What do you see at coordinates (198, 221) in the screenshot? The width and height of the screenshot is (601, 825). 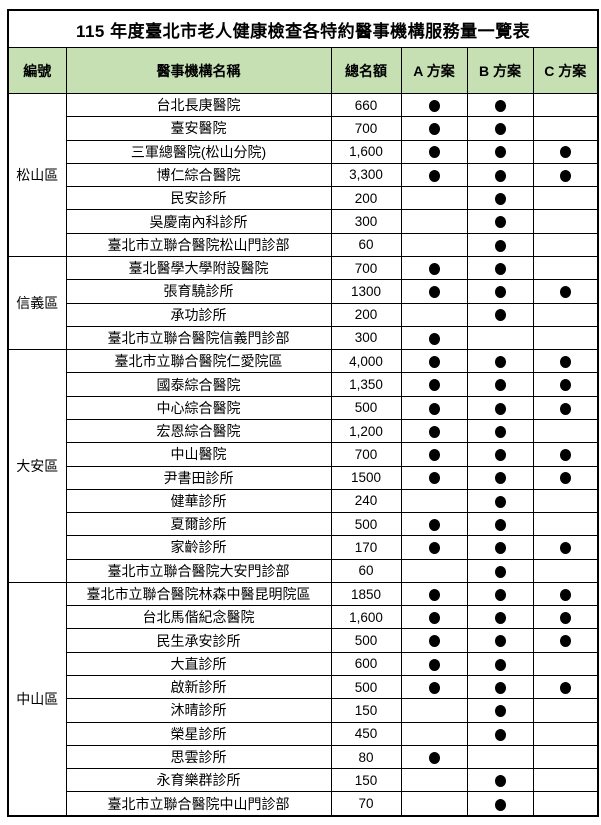 I see `institution-name-cell: 吳慶南內科診所` at bounding box center [198, 221].